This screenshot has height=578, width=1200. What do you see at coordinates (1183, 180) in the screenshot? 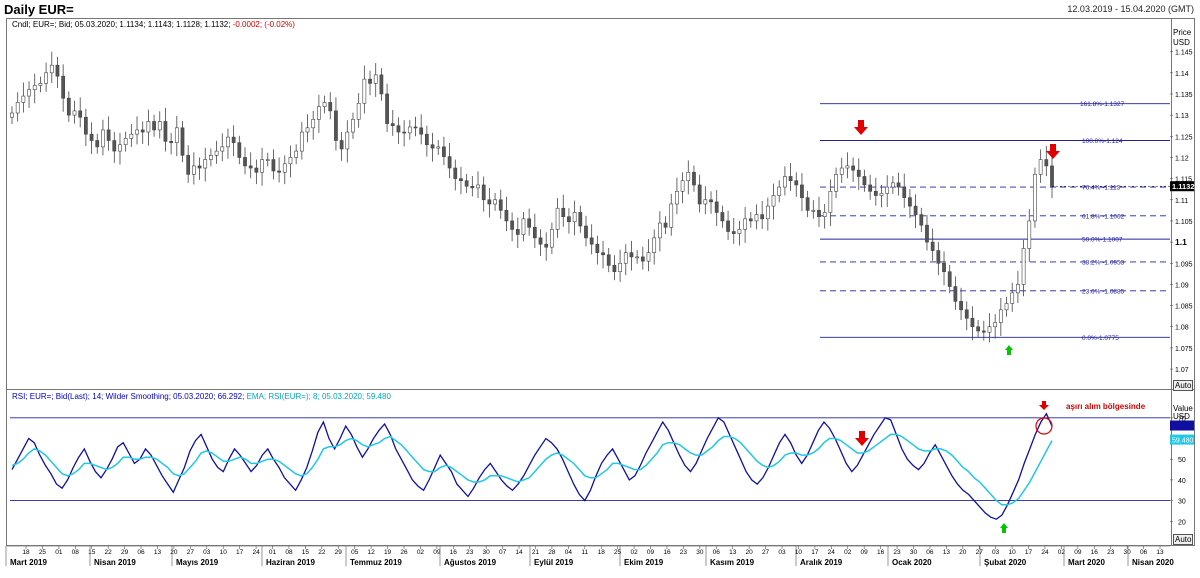
I see `price-tick-label: 1.115` at bounding box center [1183, 180].